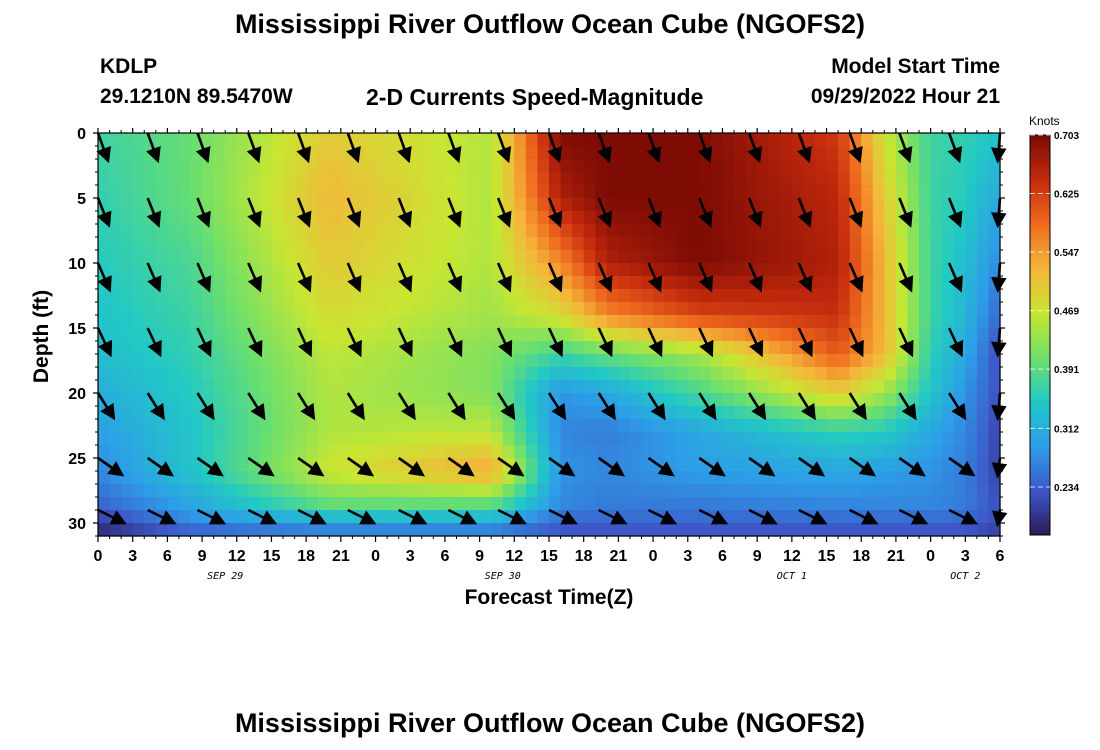 The image size is (1100, 750). Describe the element at coordinates (861, 556) in the screenshot. I see `x-tick-label: 18` at that location.